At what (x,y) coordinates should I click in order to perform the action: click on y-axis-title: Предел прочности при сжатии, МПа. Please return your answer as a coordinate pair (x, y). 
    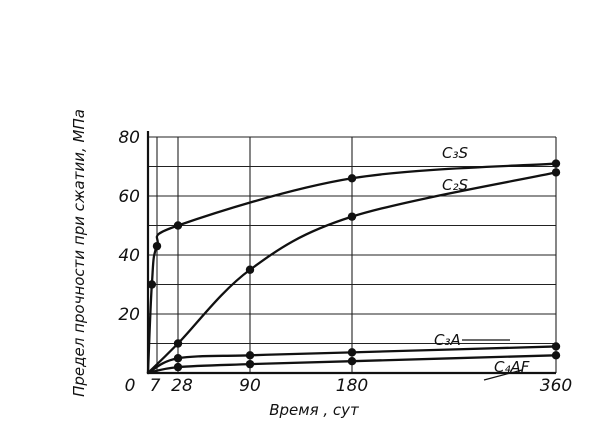
    Looking at the image, I should click on (79, 253).